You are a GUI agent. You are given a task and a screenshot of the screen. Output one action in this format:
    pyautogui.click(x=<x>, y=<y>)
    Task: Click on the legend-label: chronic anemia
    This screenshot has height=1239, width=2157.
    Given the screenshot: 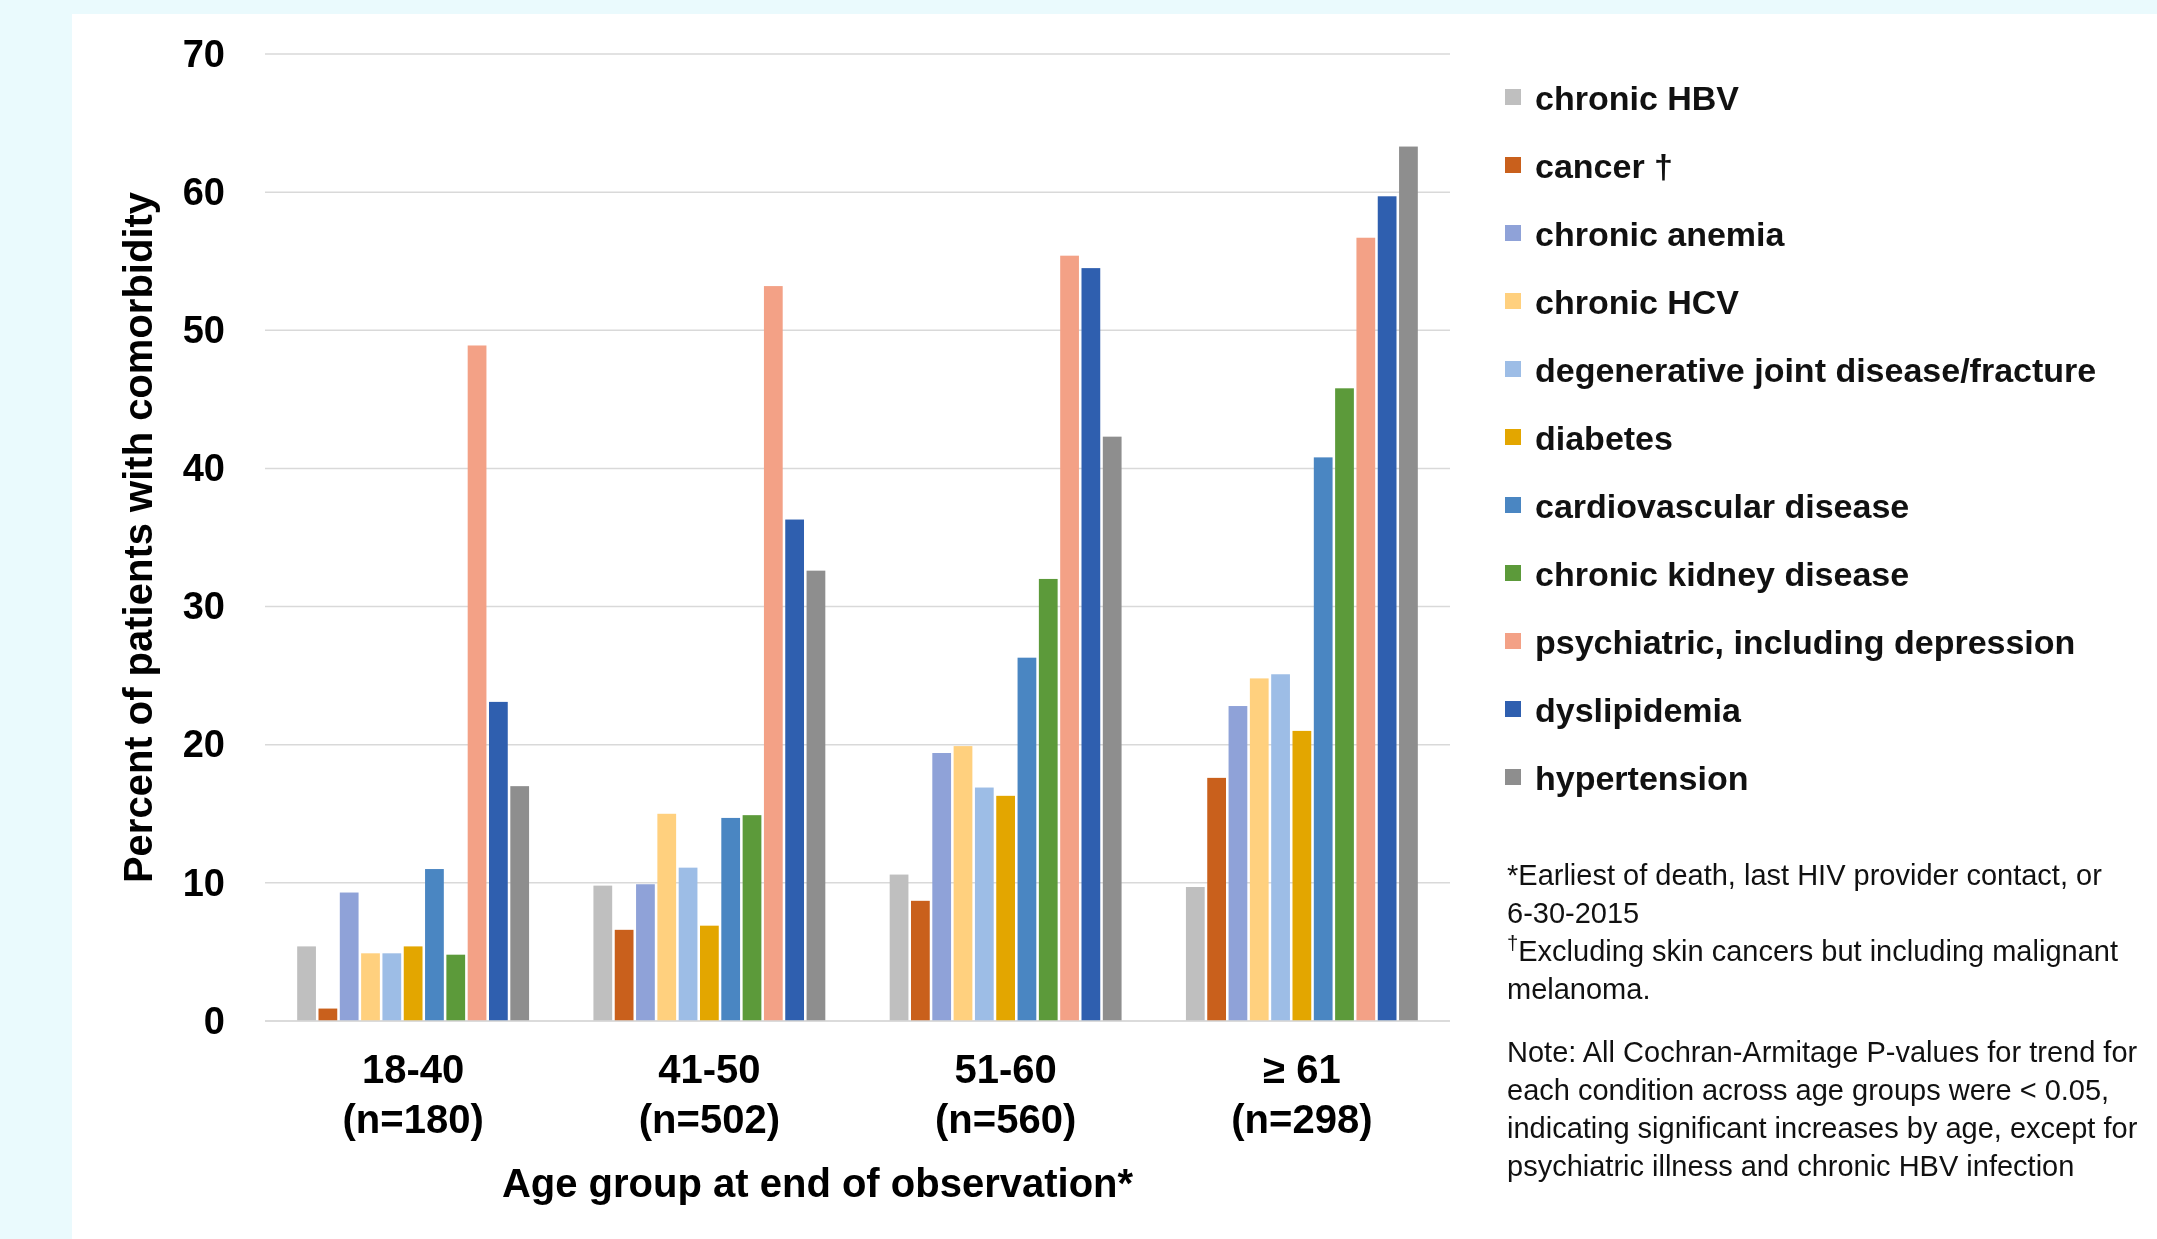 What is the action you would take?
    pyautogui.click(x=1660, y=233)
    